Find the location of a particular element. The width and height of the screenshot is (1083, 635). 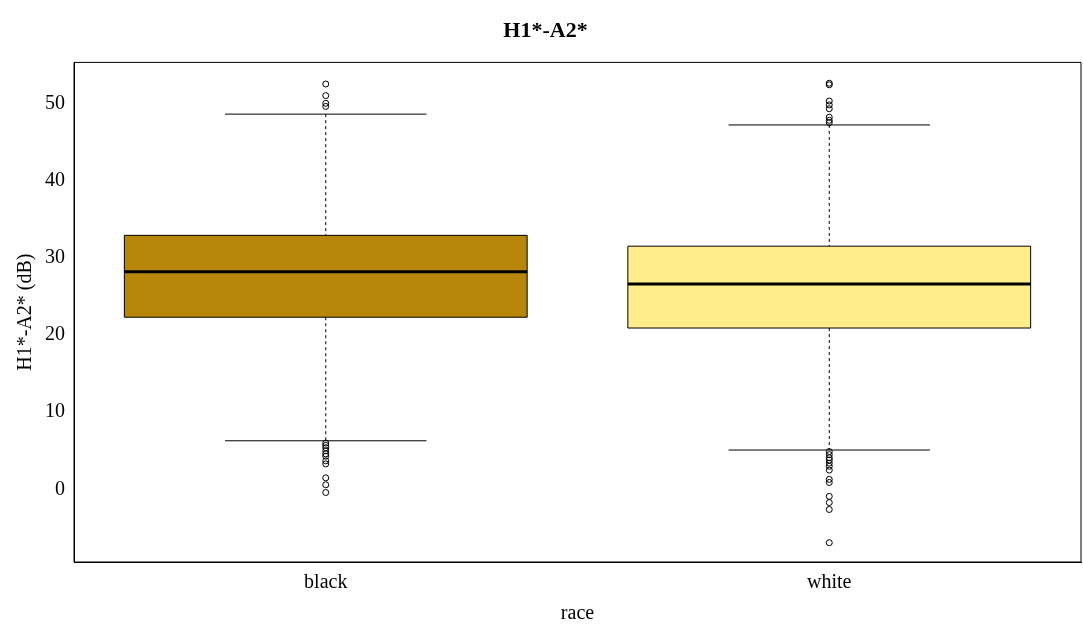

x-tick-label: white is located at coordinates (829, 581).